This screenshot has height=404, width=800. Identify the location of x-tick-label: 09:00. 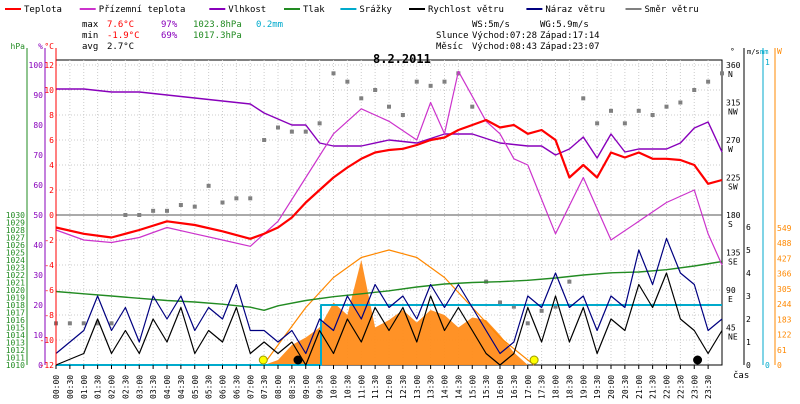
(306, 387).